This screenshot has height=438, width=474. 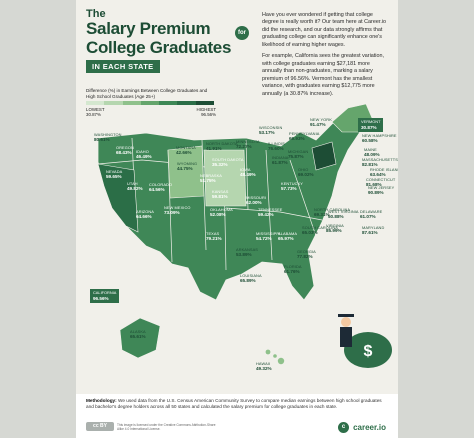 I want to click on state-value: 72.27%, so click(x=244, y=147).